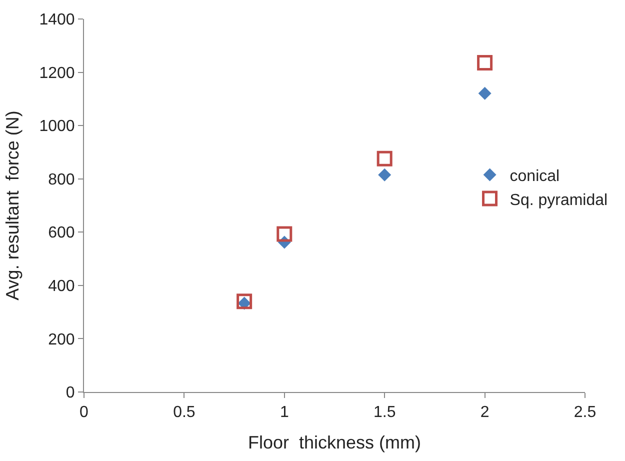 The width and height of the screenshot is (625, 461). What do you see at coordinates (535, 176) in the screenshot?
I see `legend-label: conical` at bounding box center [535, 176].